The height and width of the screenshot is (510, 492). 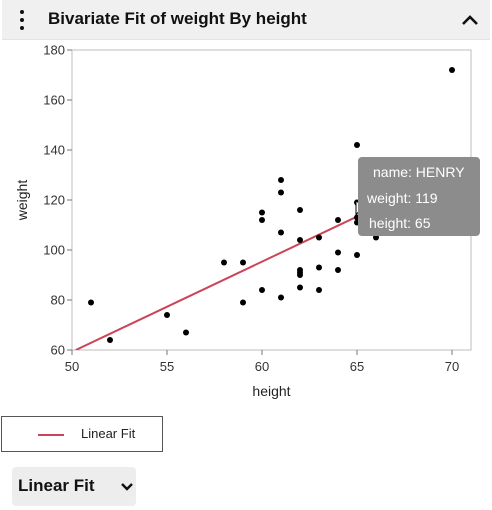 I want to click on linear-fit-menu-label: Linear Fit, so click(x=56, y=485).